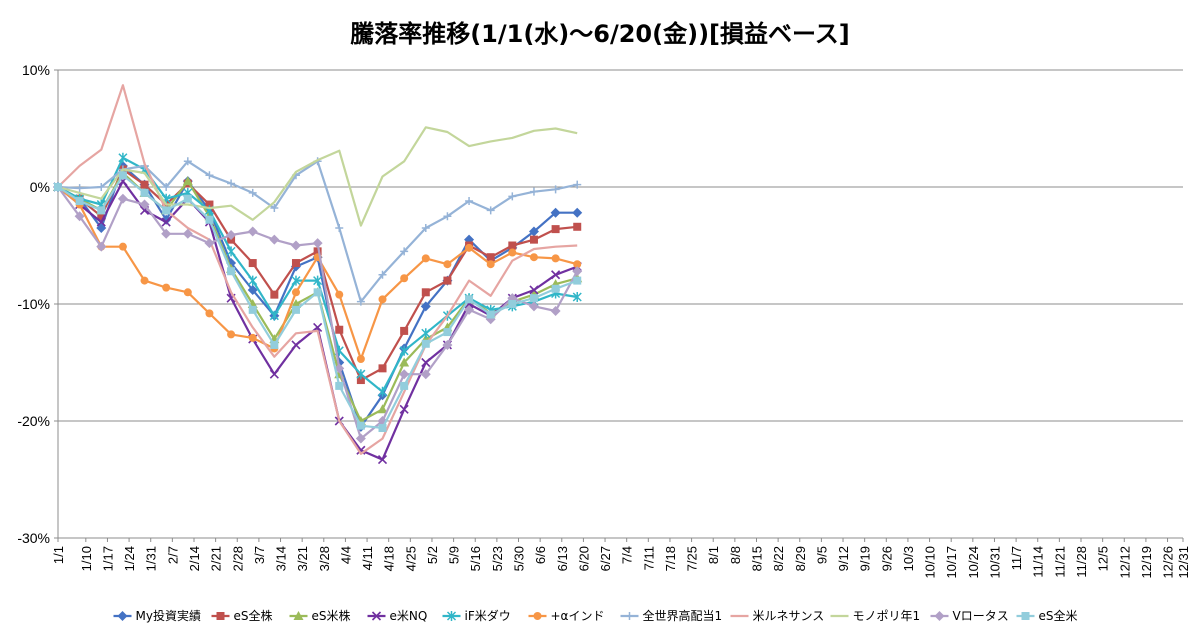  Describe the element at coordinates (409, 616) in the screenshot. I see `legend-label: e米NQ` at that location.